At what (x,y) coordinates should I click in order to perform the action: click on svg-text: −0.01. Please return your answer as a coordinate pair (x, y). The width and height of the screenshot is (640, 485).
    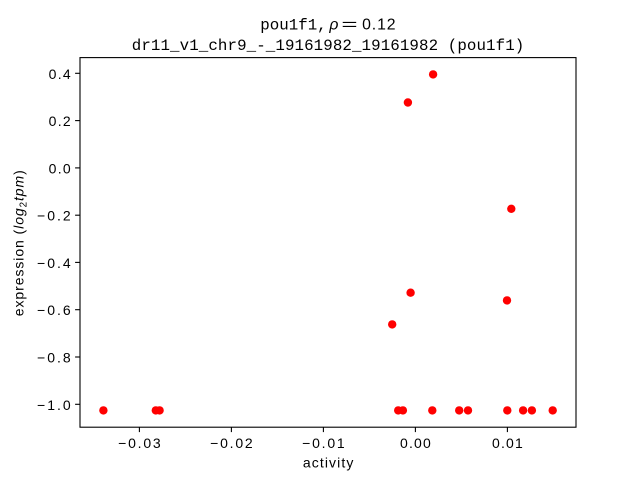
    Looking at the image, I should click on (323, 443).